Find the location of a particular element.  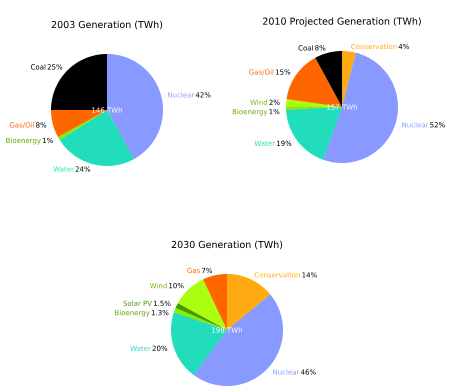

chart-title: 2030 Generation (TWh) is located at coordinates (227, 245).